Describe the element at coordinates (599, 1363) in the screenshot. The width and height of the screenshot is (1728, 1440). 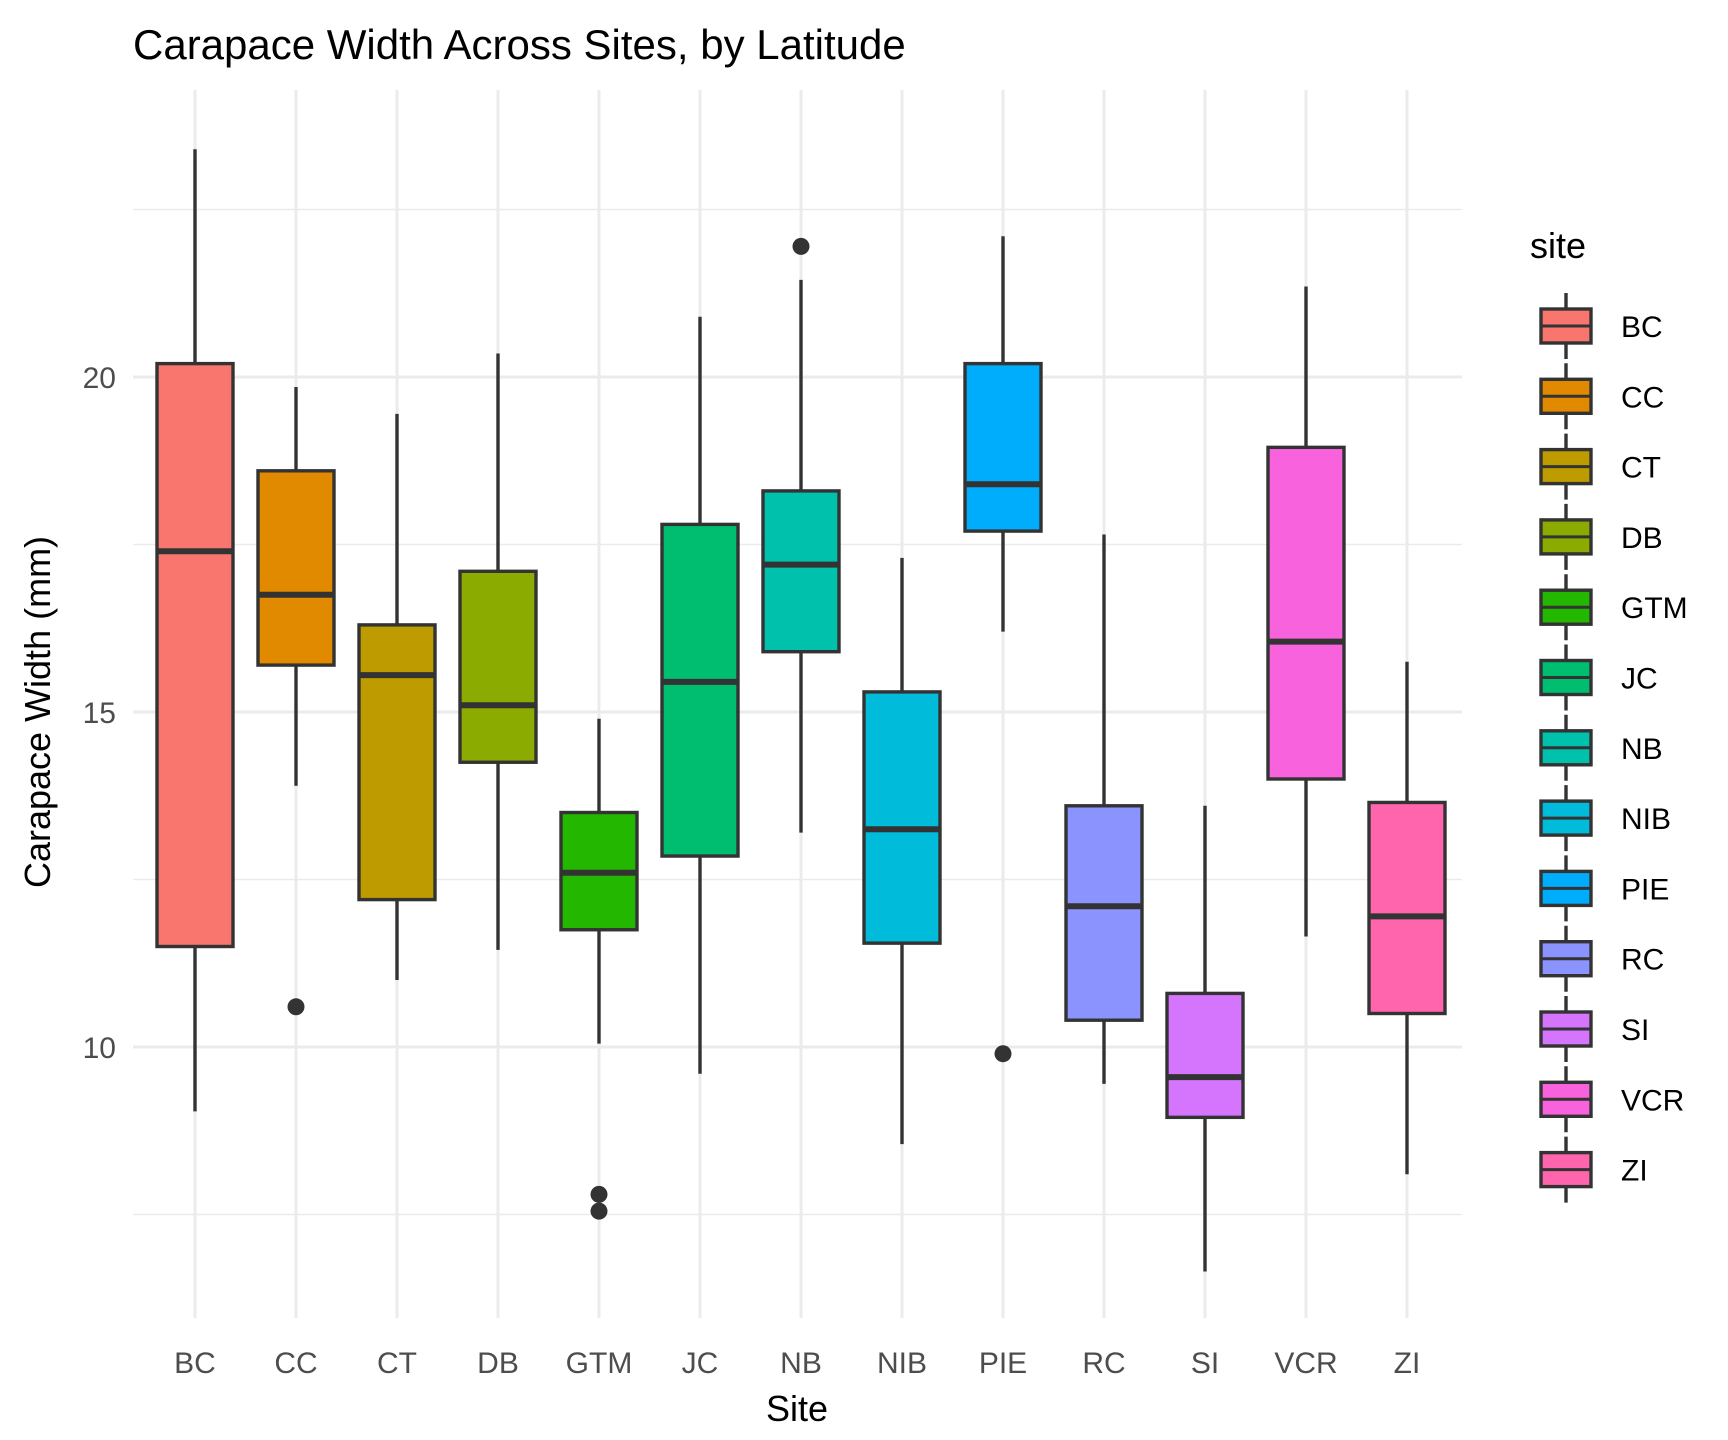
I see `x-tick-label: GTM` at that location.